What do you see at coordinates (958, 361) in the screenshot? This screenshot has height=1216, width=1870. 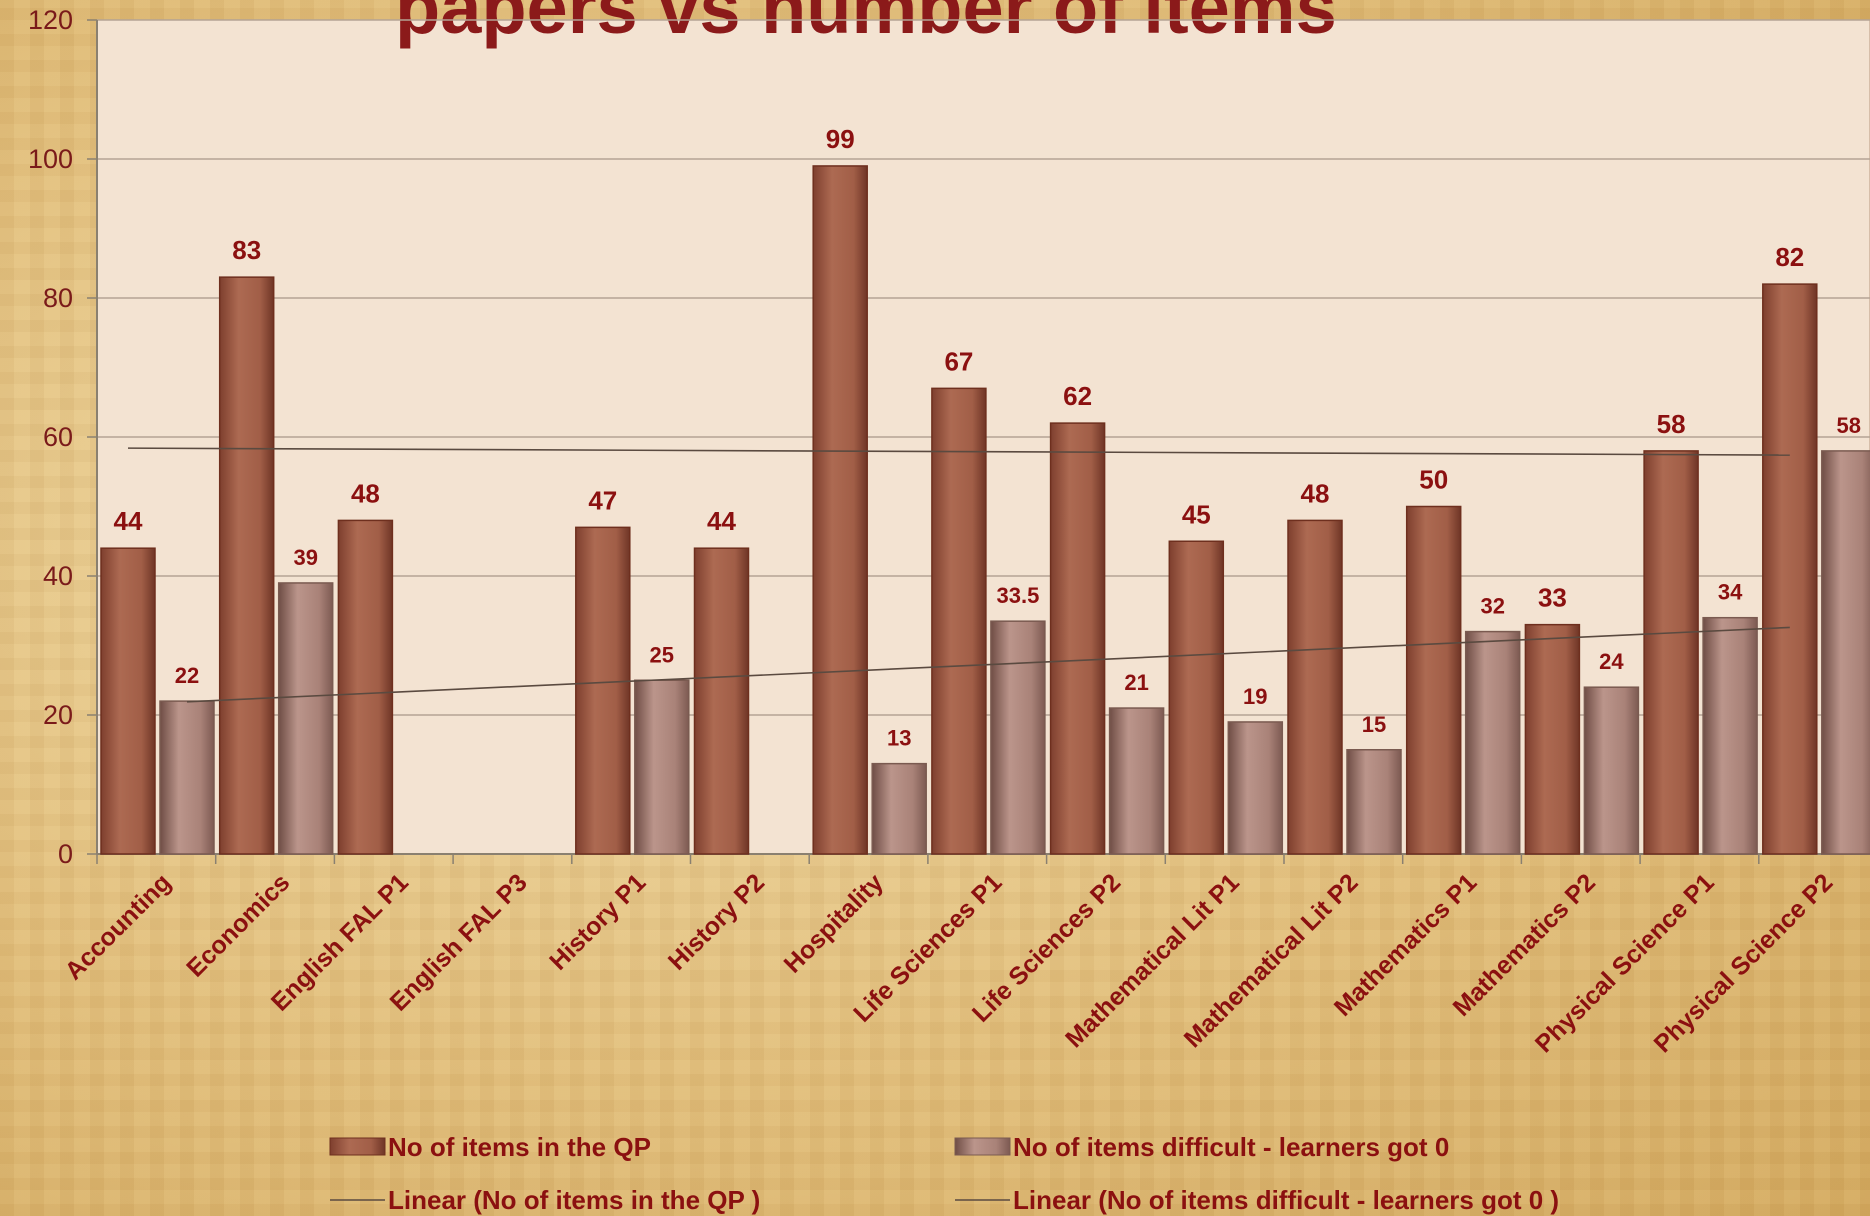 I see `data-label: 67` at bounding box center [958, 361].